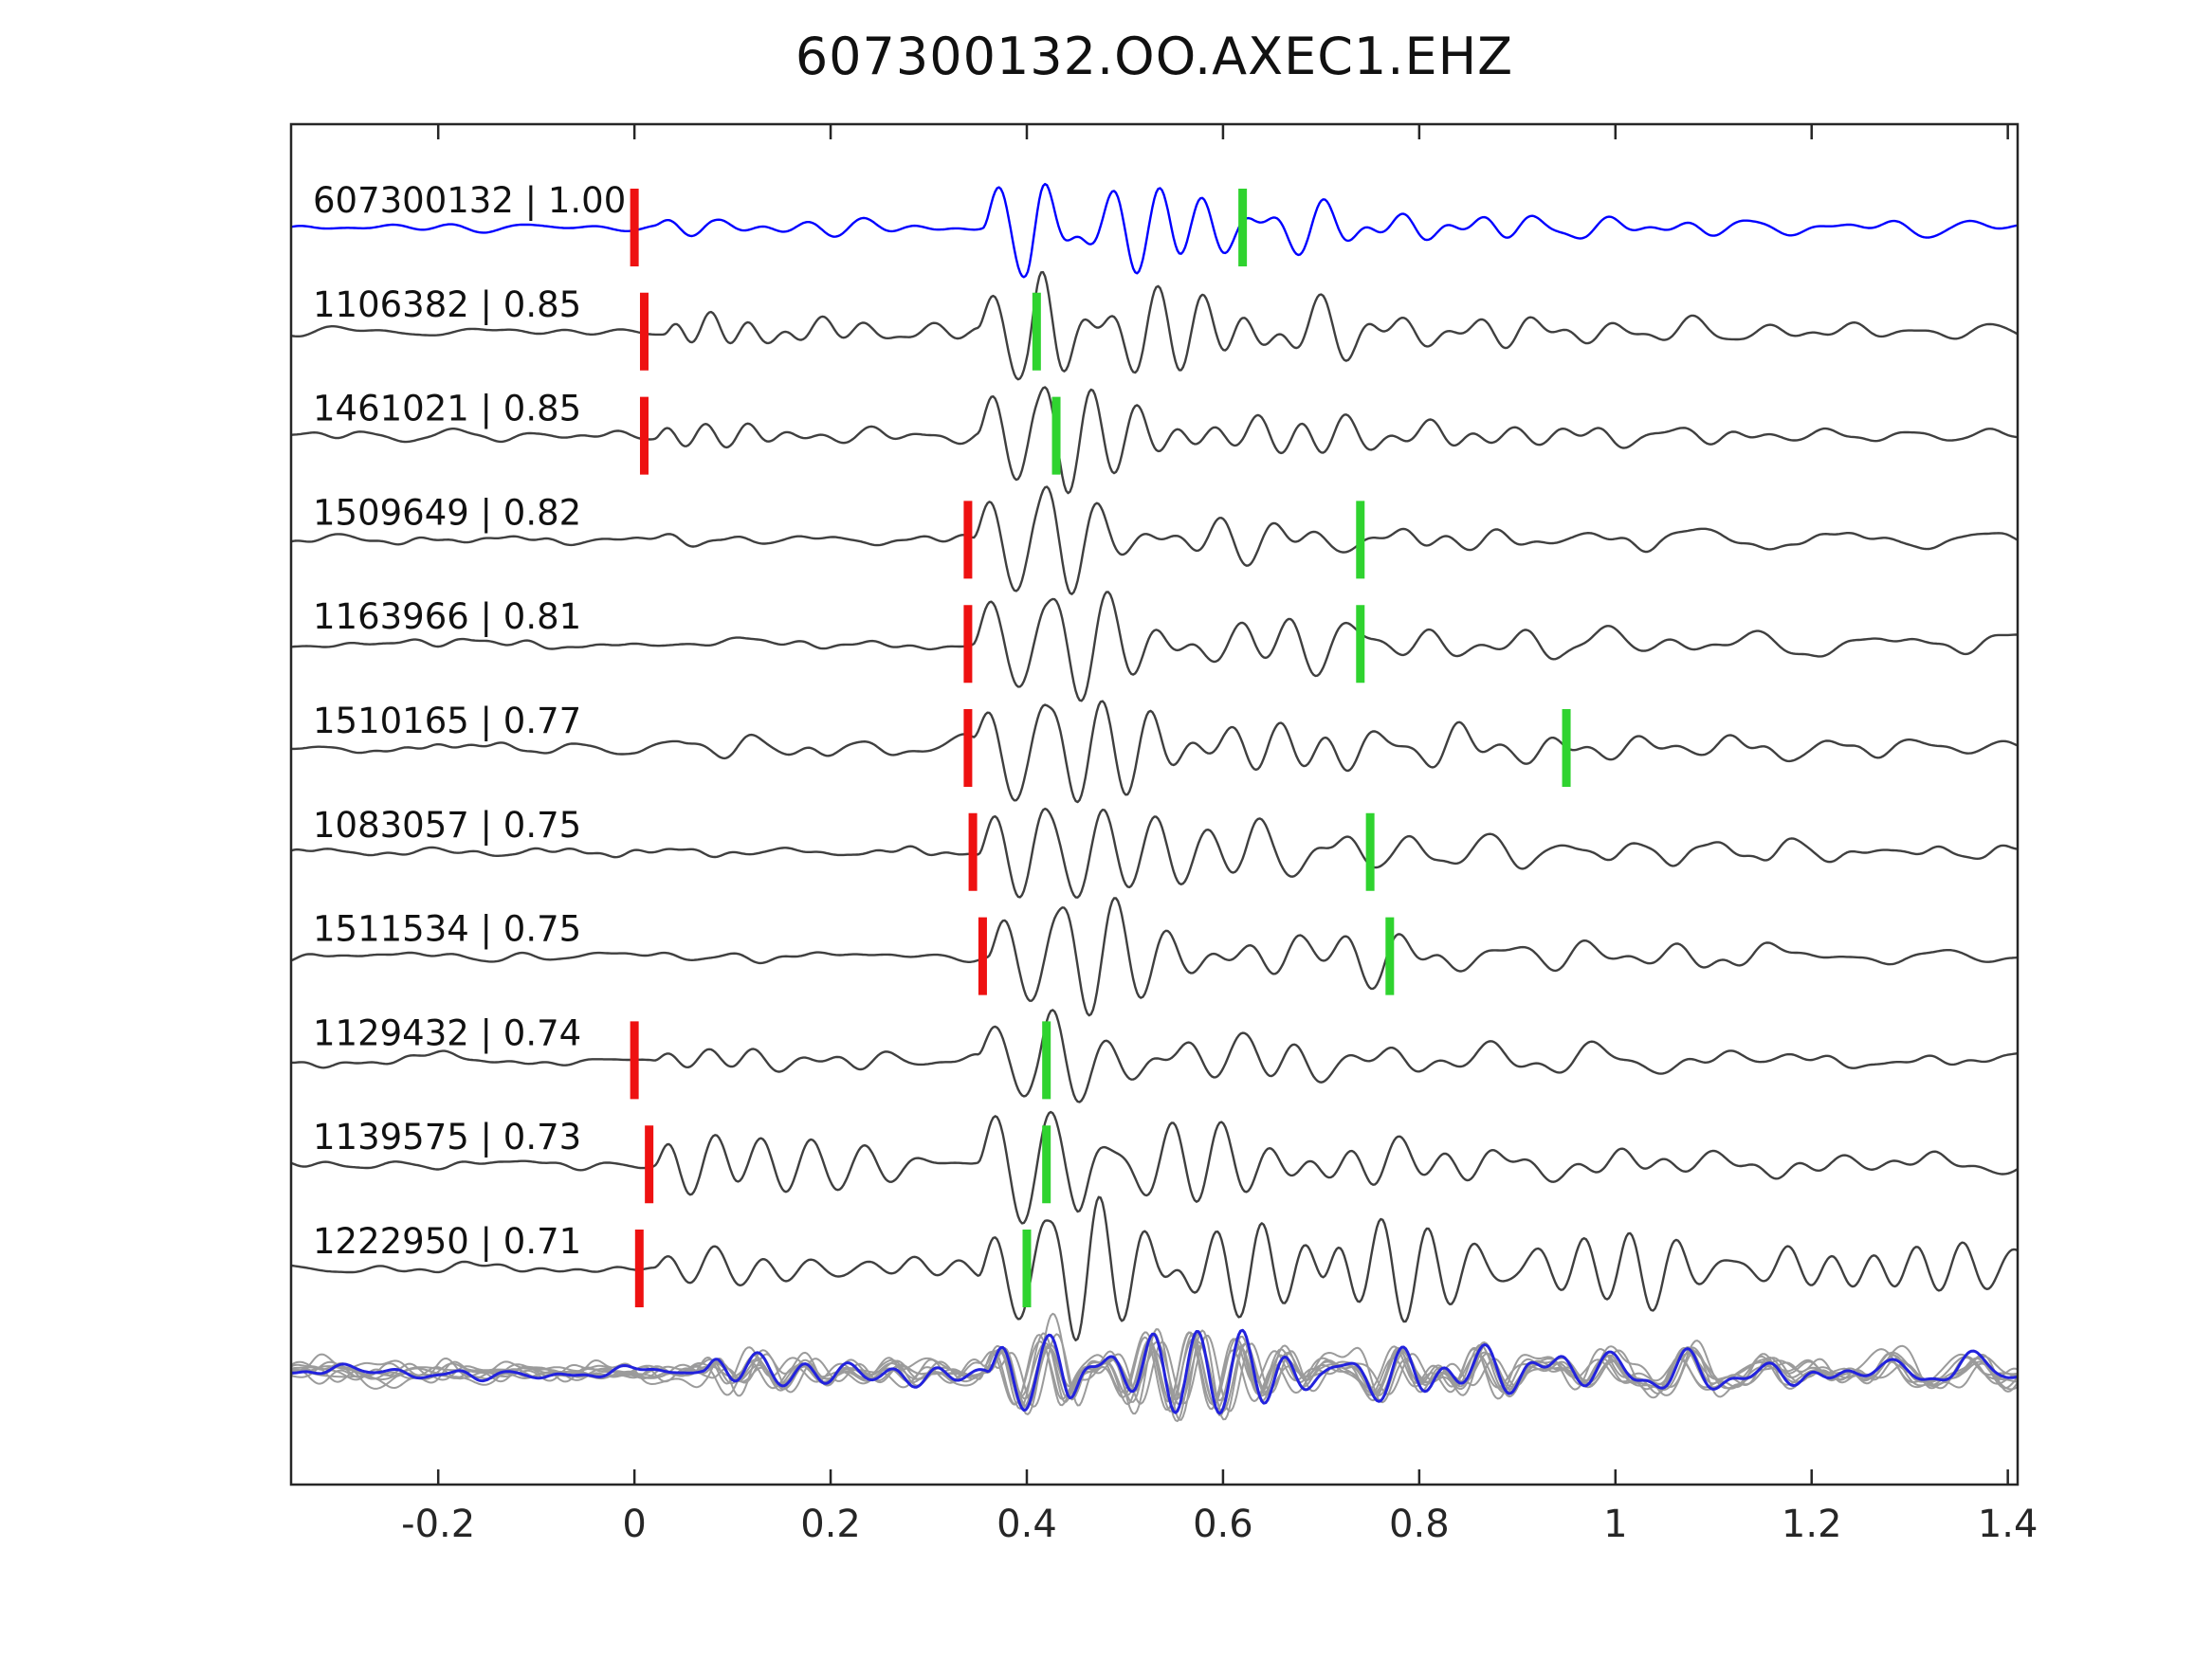  Describe the element at coordinates (447, 929) in the screenshot. I see `trace-label: 1511534 | 0.75` at that location.